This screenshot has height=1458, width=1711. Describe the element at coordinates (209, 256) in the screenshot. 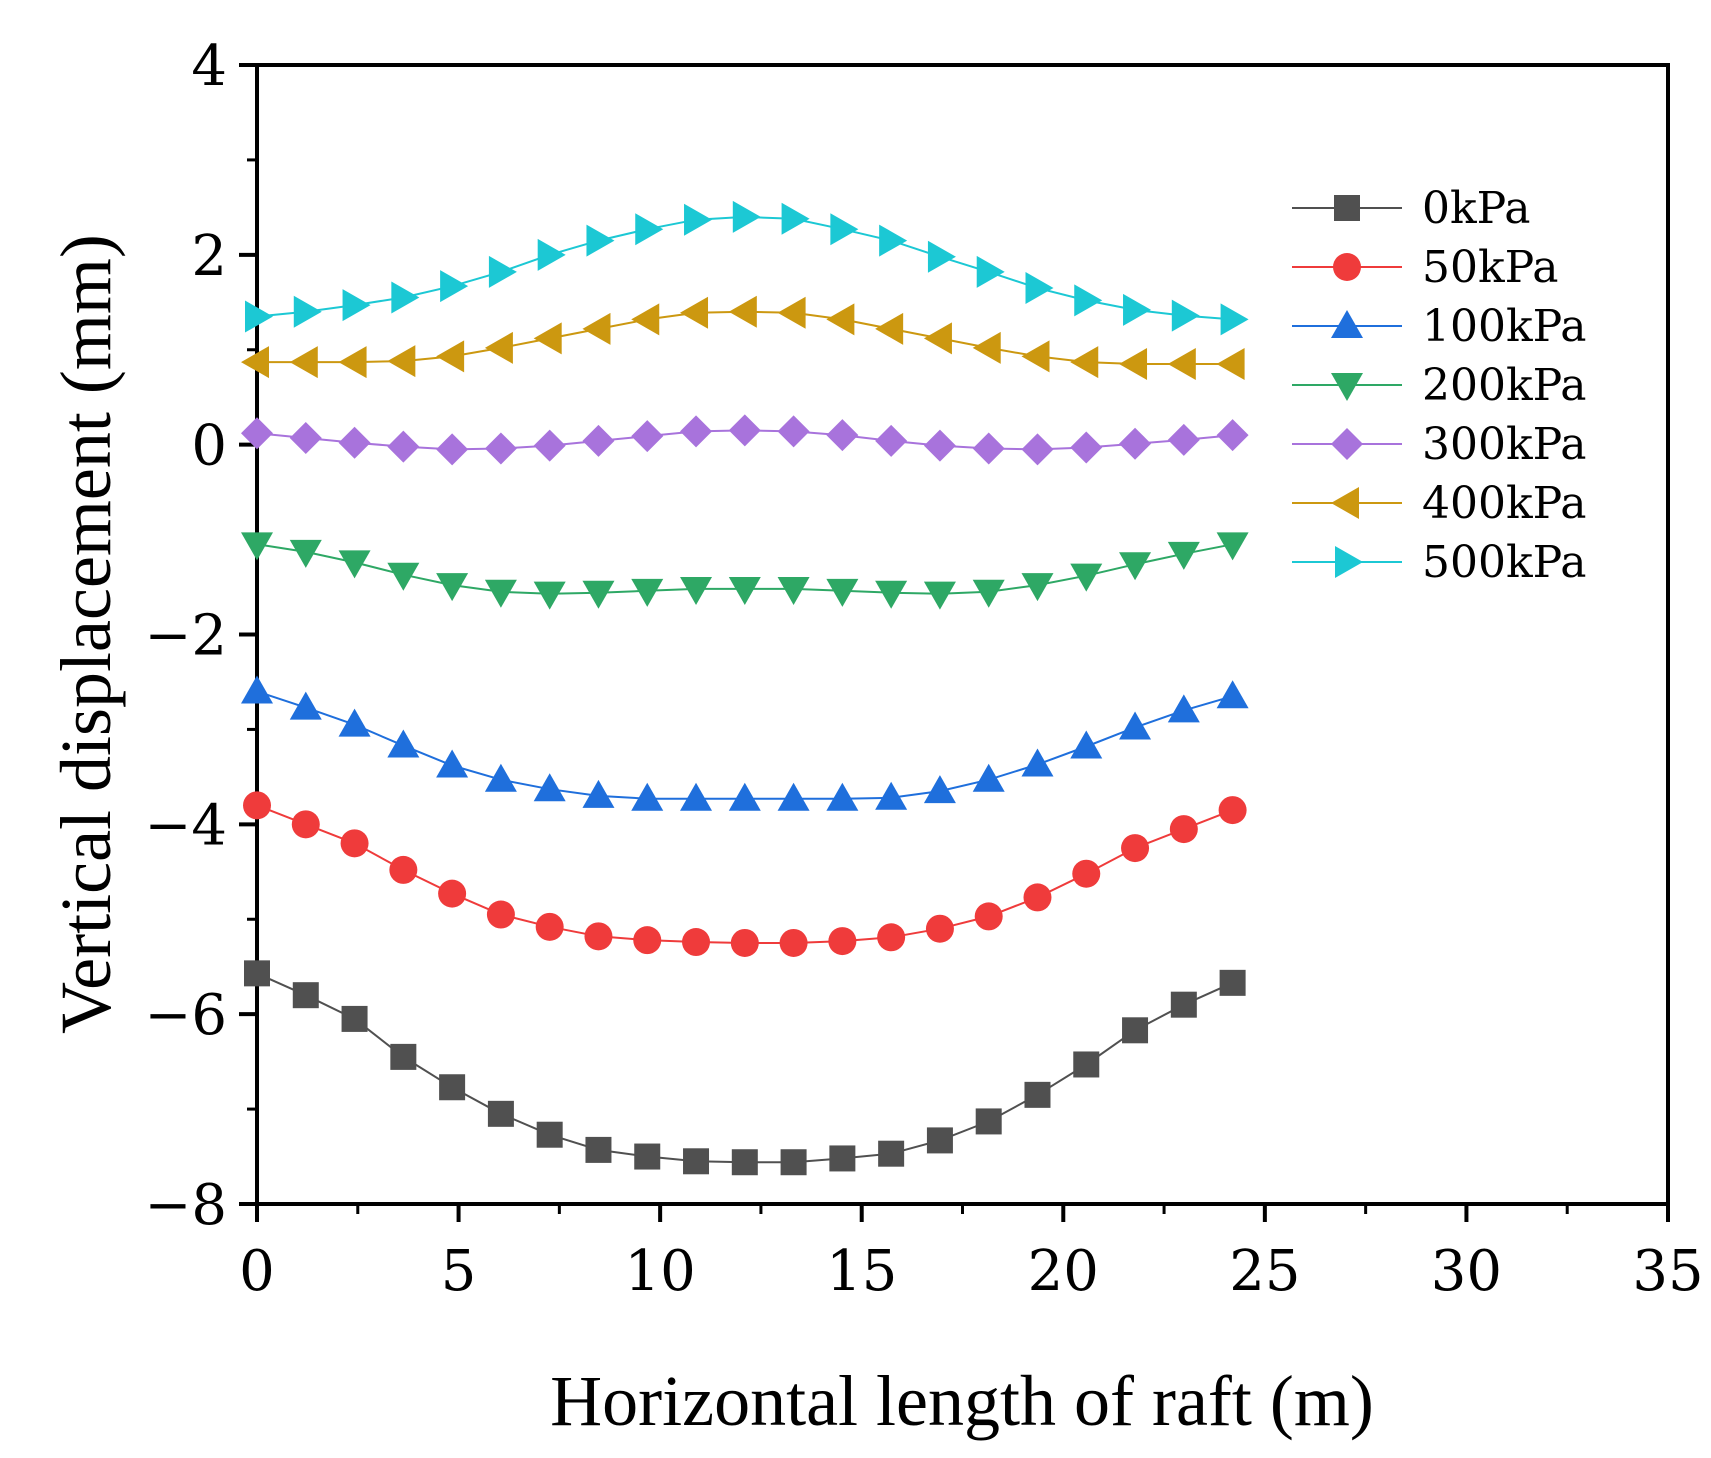

I see `y-tick-label: 2` at that location.